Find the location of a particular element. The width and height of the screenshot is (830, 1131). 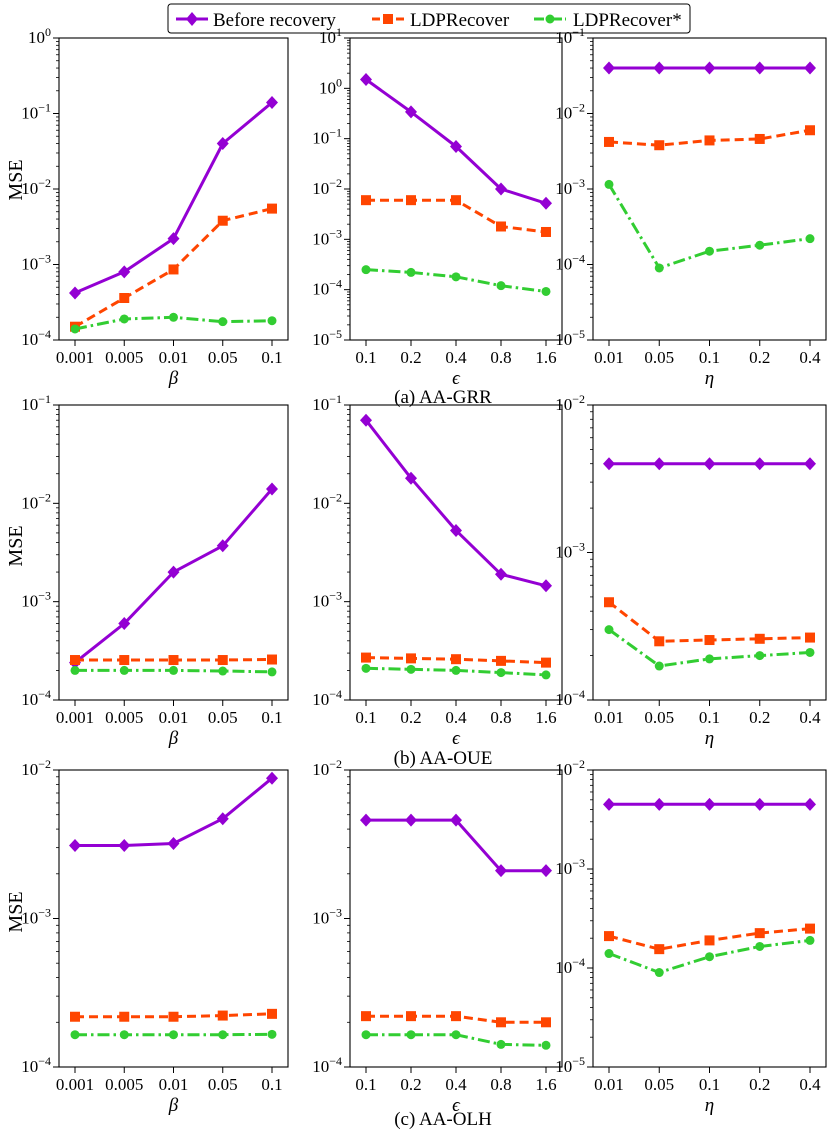

ylabel-row-a: MSE is located at coordinates (16, 179).